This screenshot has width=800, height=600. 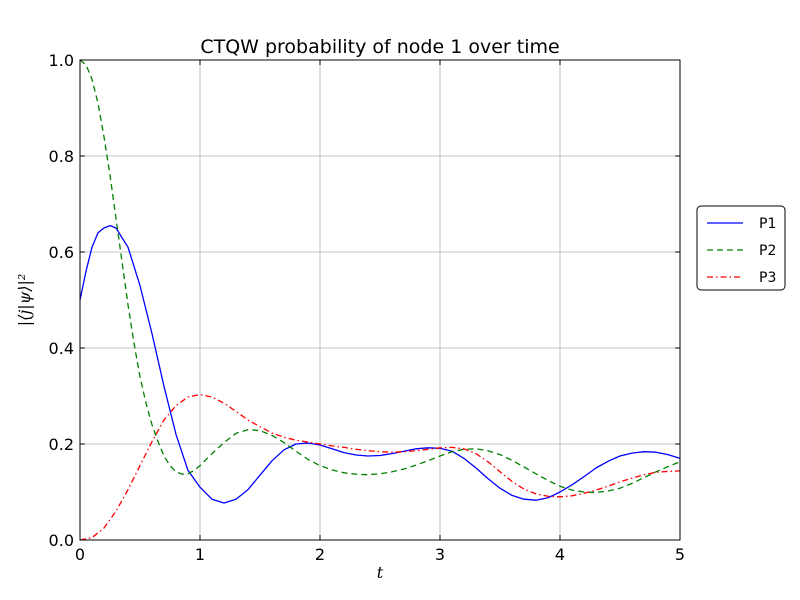 What do you see at coordinates (767, 251) in the screenshot?
I see `legend-label-p2: P2` at bounding box center [767, 251].